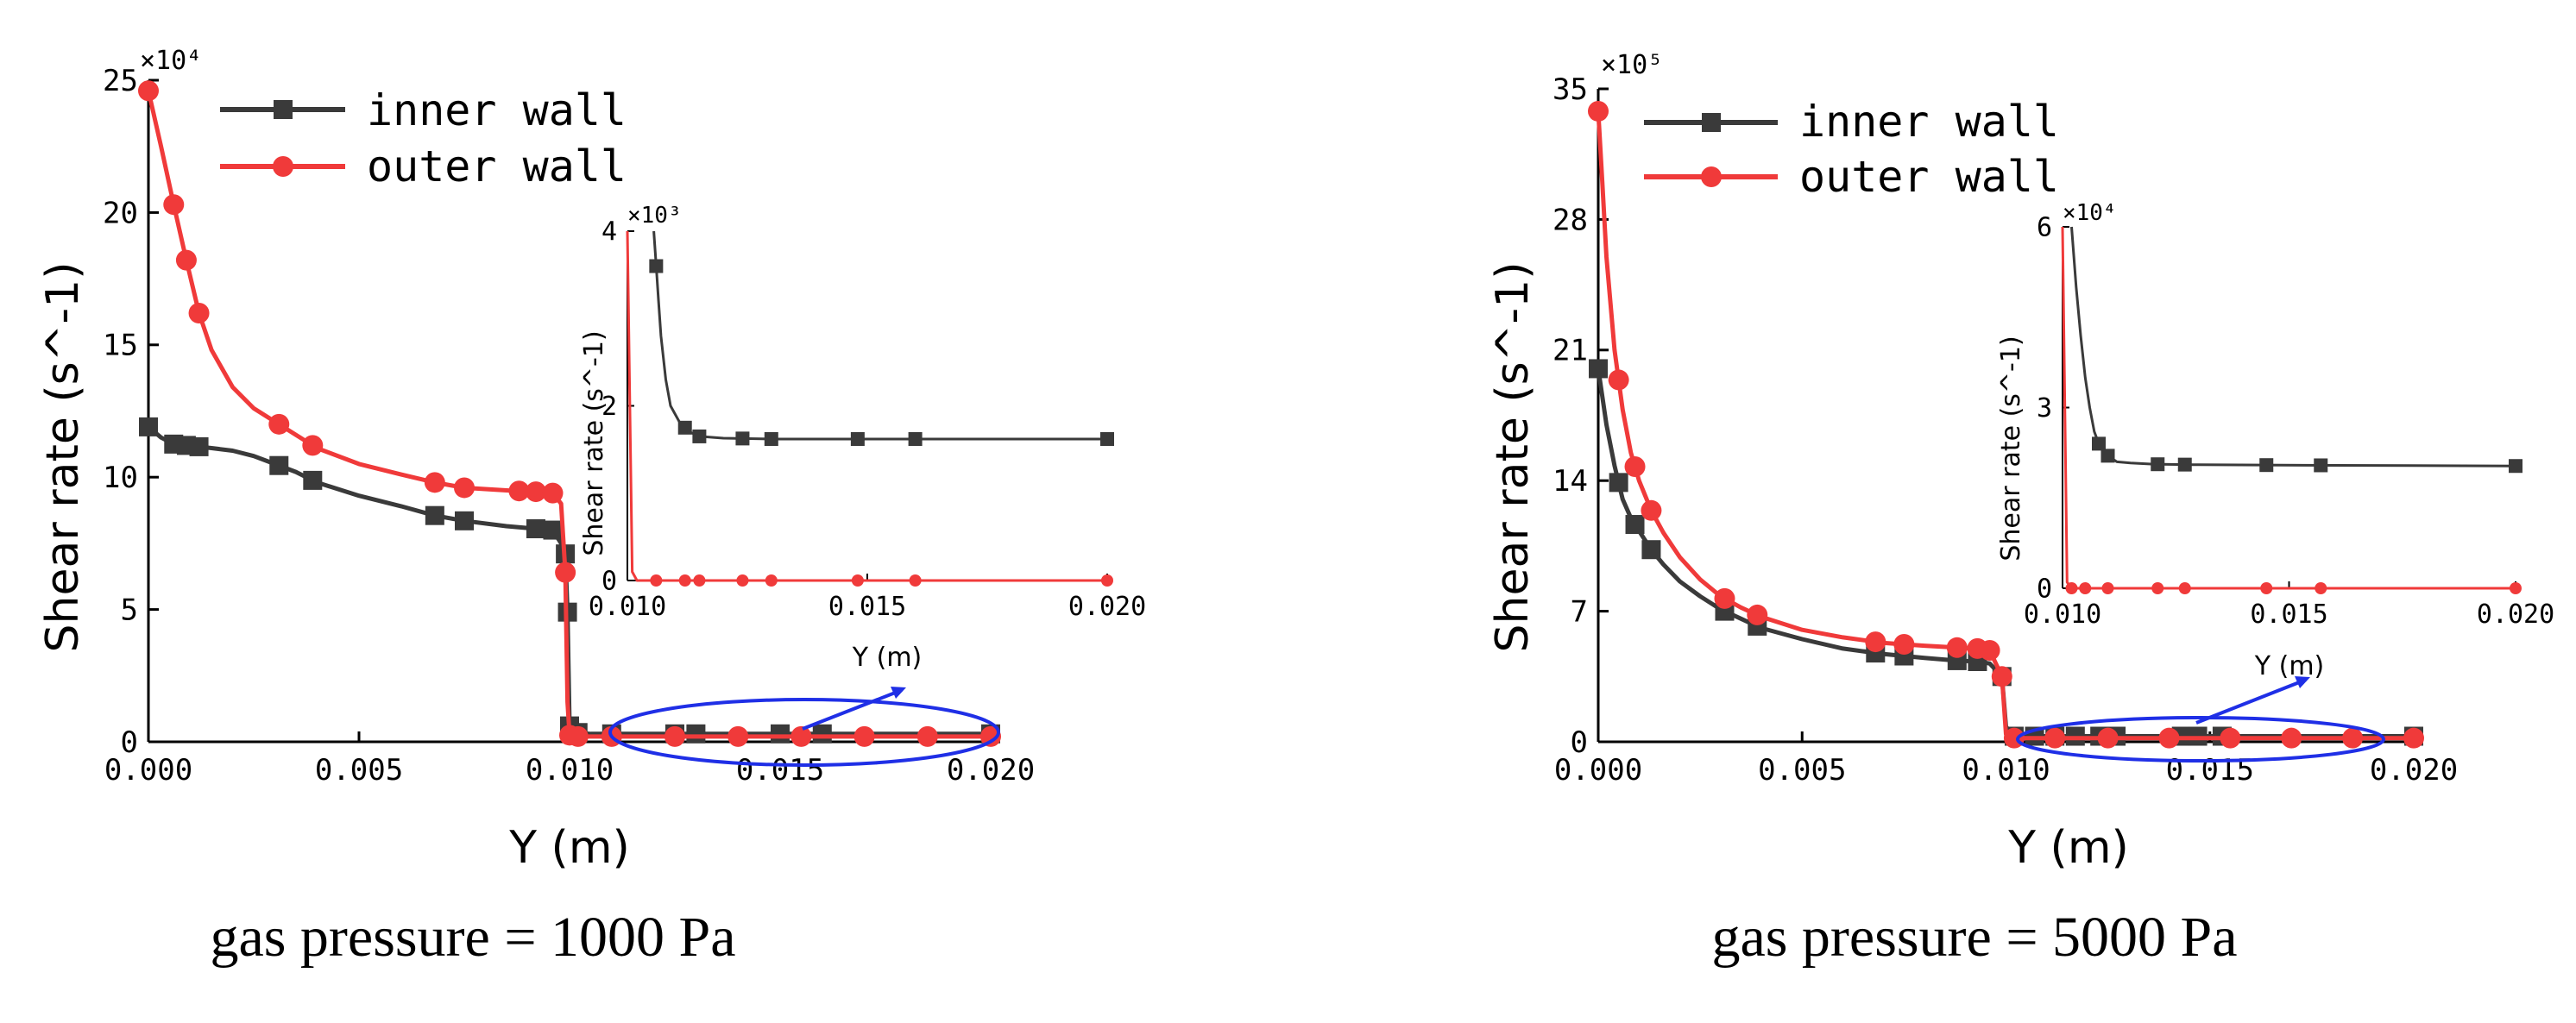 The image size is (2576, 1023). Describe the element at coordinates (609, 407) in the screenshot. I see `inset-y-tick-label: 2` at that location.